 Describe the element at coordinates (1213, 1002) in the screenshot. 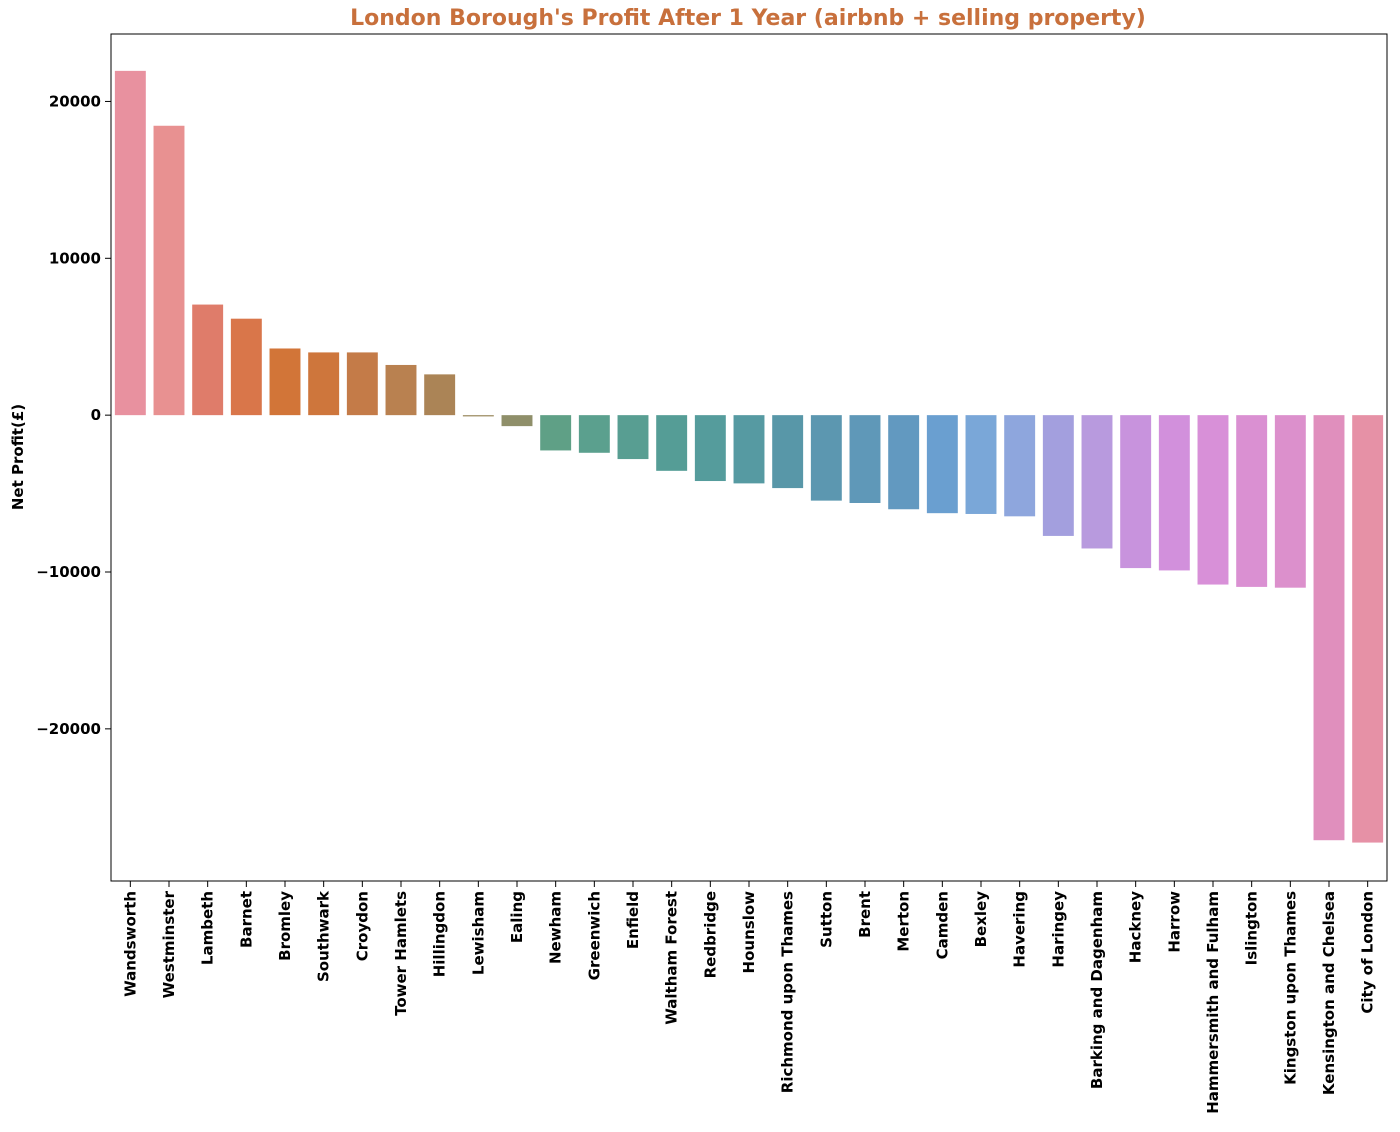

I see `x-tick-label: Hammersmith and Fulham` at that location.